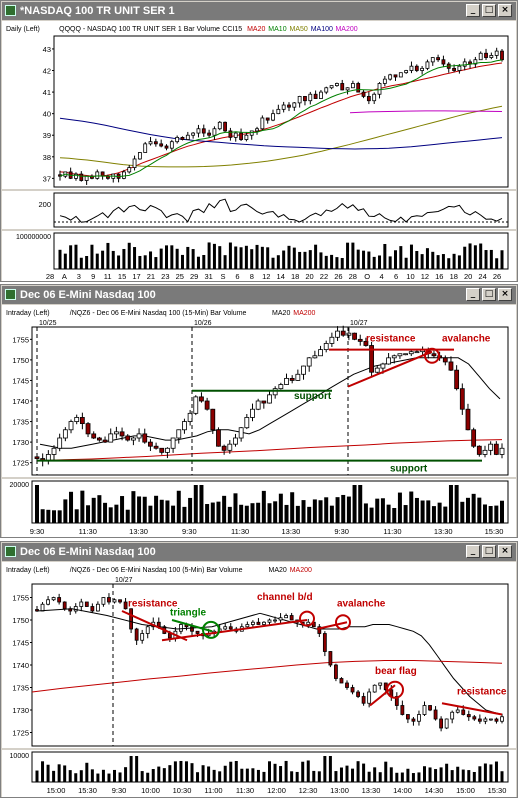 The height and width of the screenshot is (802, 518). What do you see at coordinates (153, 604) in the screenshot?
I see `resistance-annotation: resistance` at bounding box center [153, 604].